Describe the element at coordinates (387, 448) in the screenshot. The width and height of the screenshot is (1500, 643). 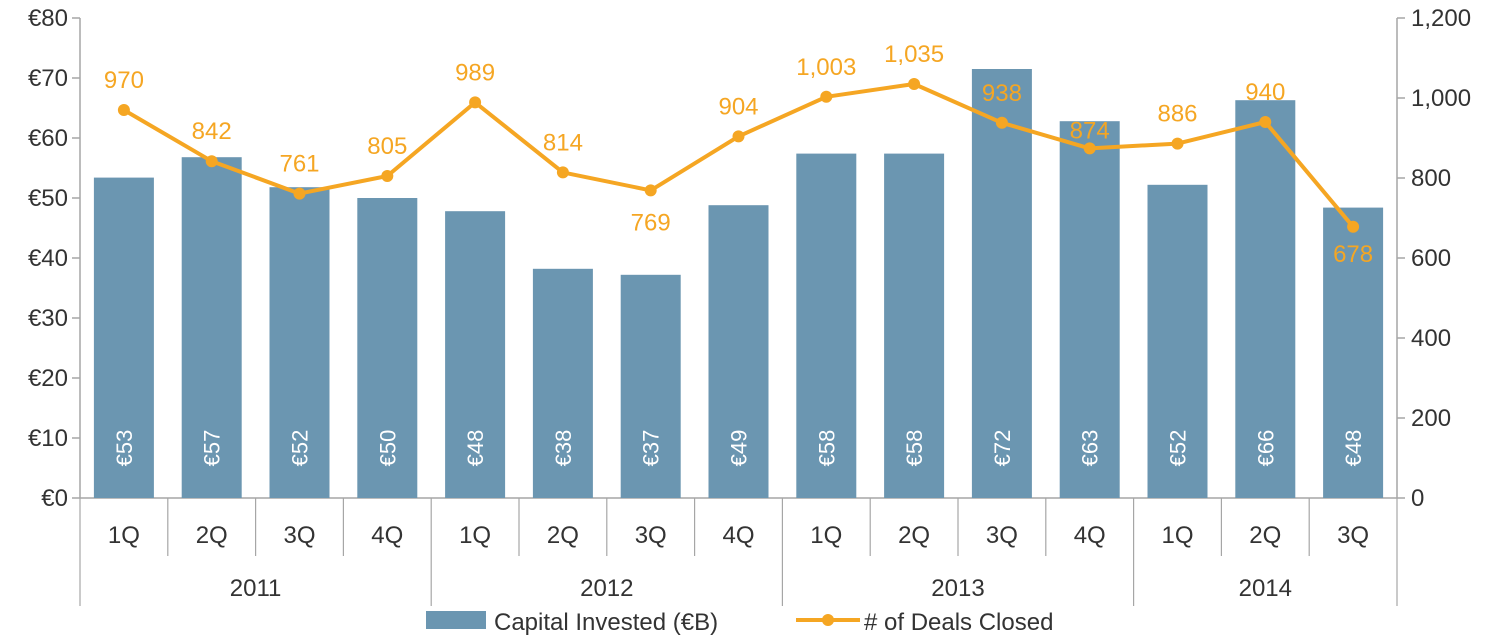
I see `bar-value-label: €50` at that location.